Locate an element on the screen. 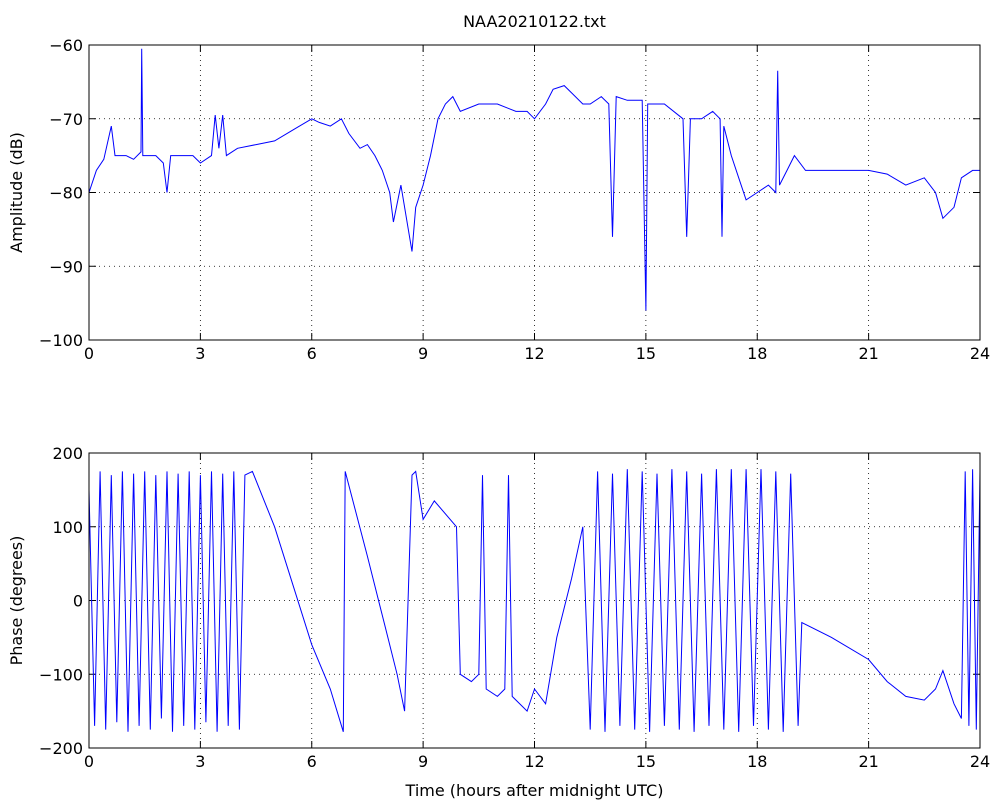 Image resolution: width=998 pixels, height=810 pixels. y-tick-label: 0 is located at coordinates (78, 601).